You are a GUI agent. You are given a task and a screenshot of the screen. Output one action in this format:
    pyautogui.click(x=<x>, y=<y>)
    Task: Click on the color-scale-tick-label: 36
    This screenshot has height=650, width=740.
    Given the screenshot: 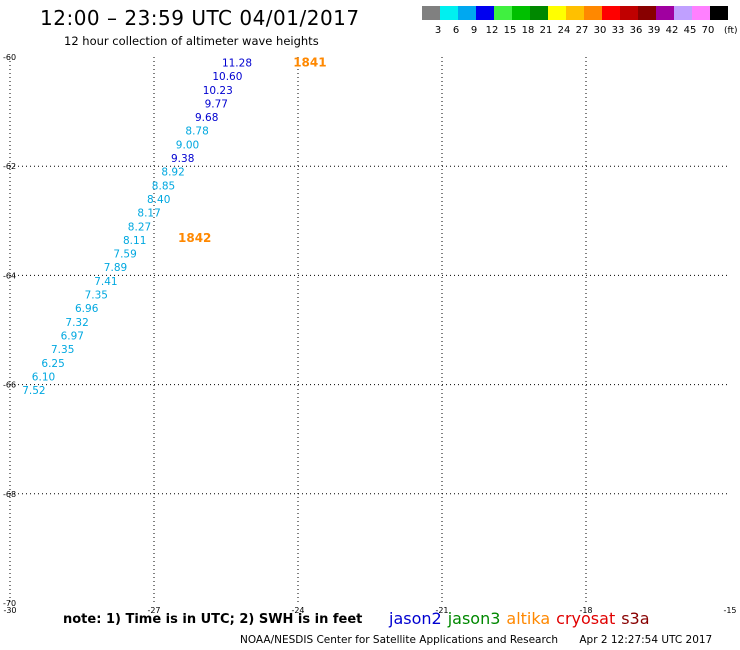 What is the action you would take?
    pyautogui.click(x=636, y=30)
    